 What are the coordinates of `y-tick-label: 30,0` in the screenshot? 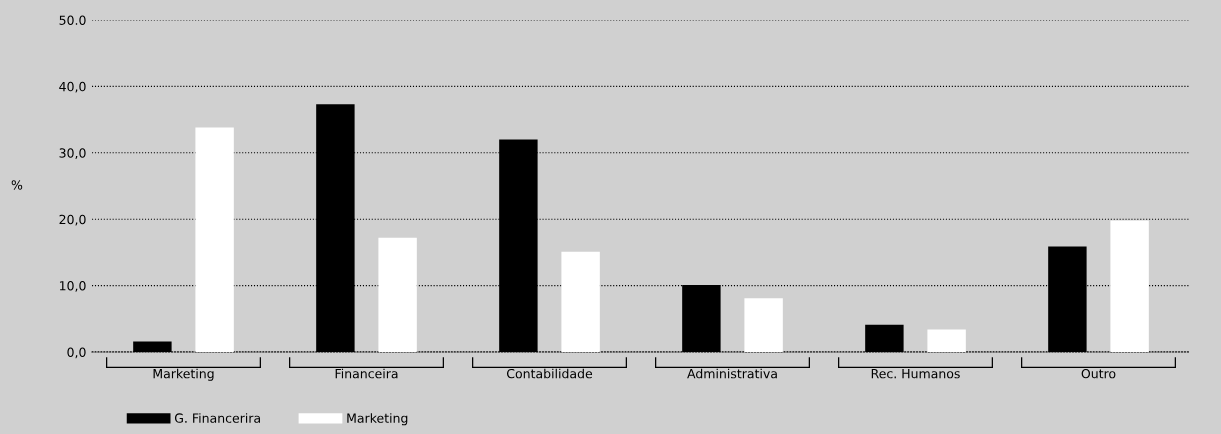 It's located at (72, 153).